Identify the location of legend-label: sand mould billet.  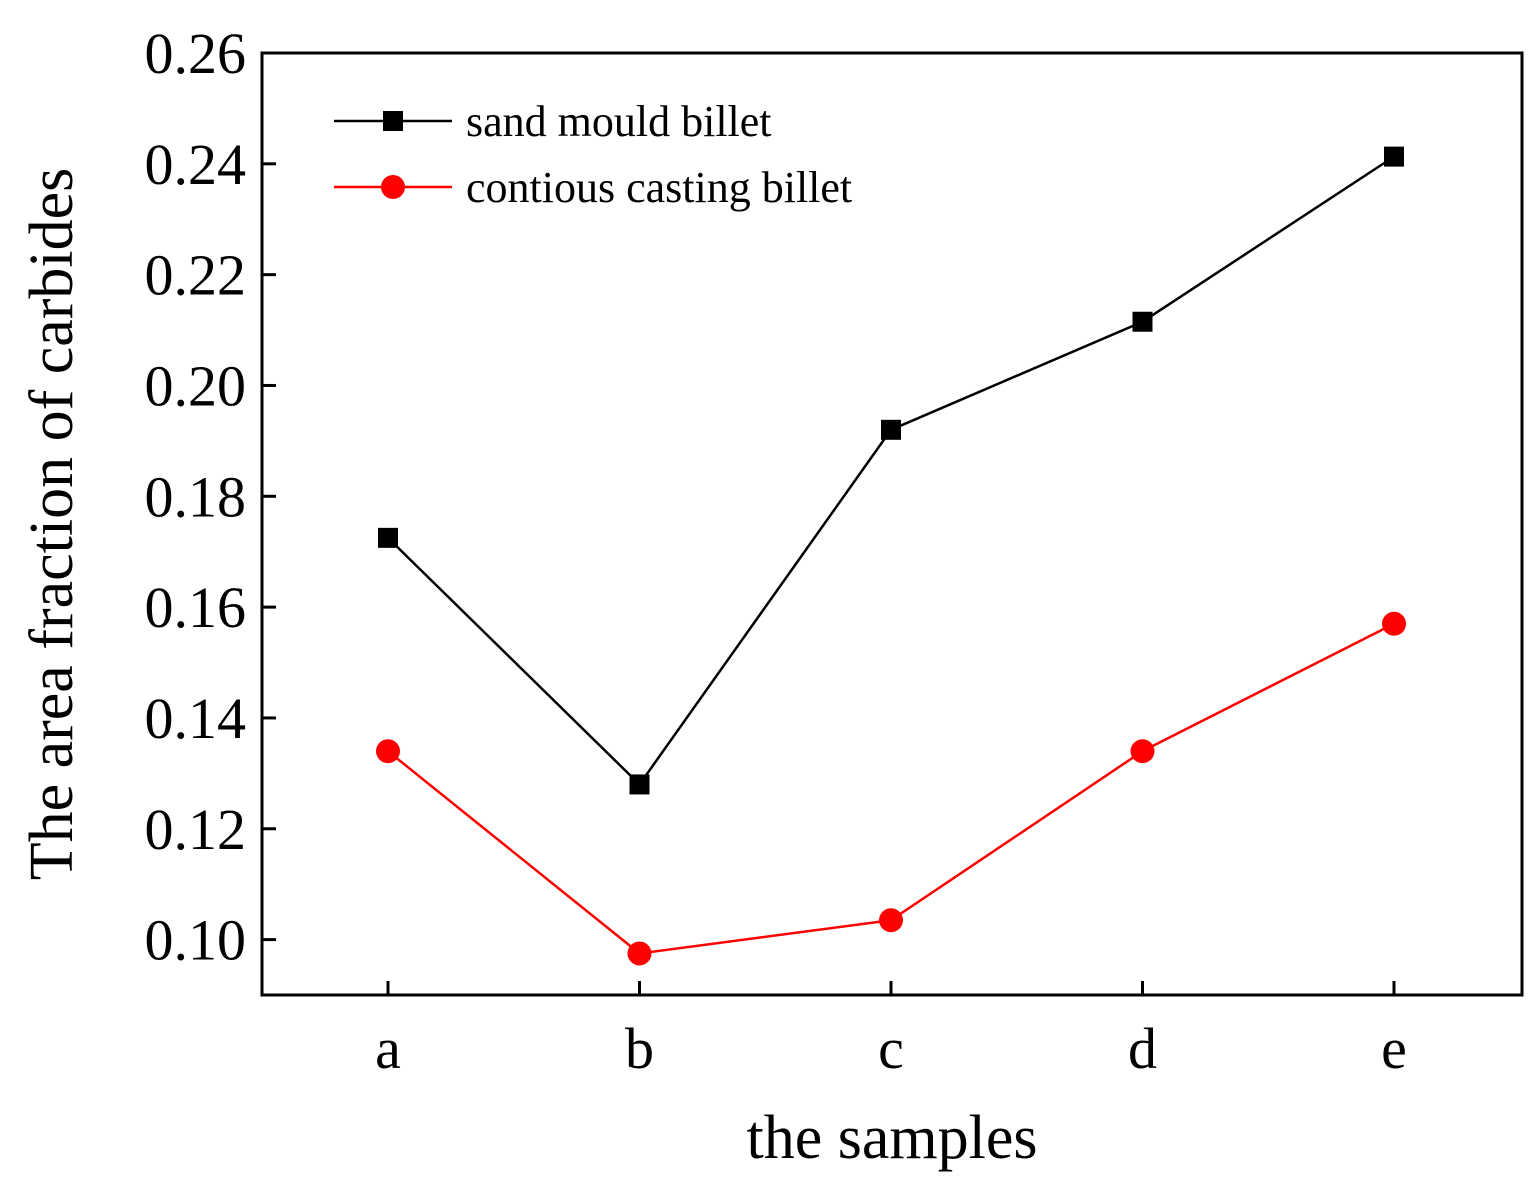
(619, 121).